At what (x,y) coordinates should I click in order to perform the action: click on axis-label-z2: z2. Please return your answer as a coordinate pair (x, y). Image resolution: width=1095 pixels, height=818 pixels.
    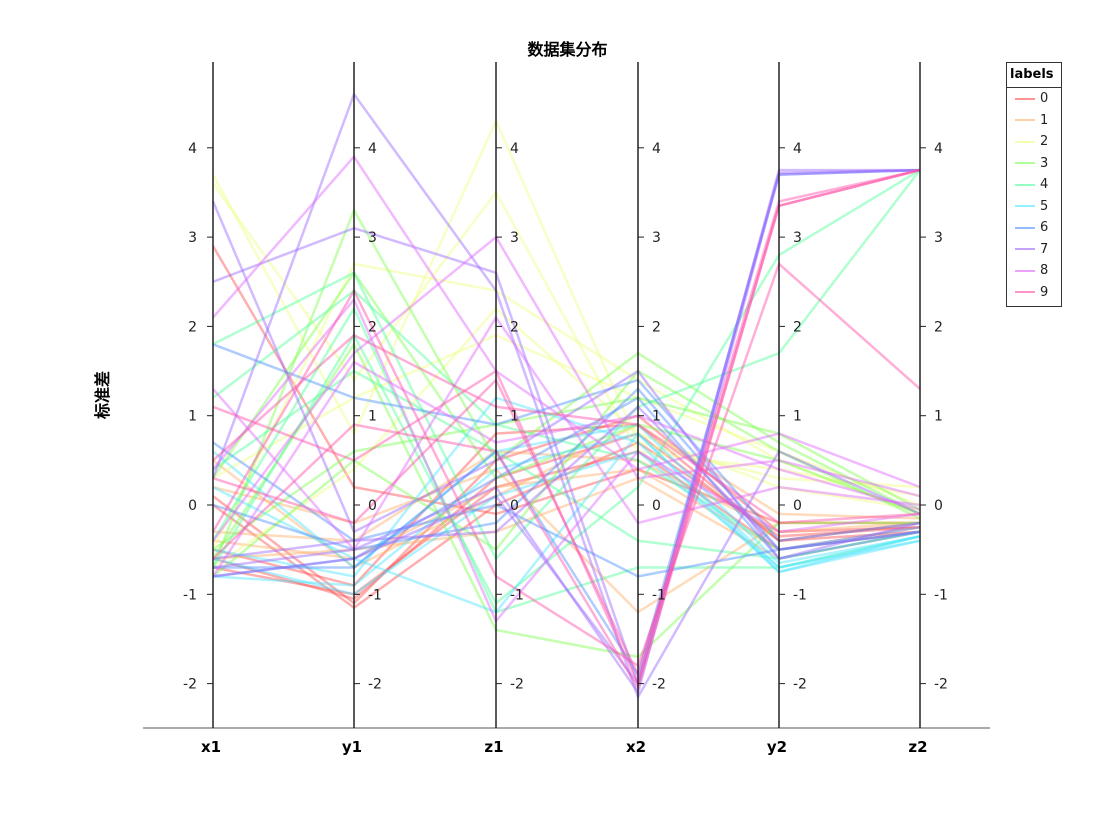
    Looking at the image, I should click on (917, 747).